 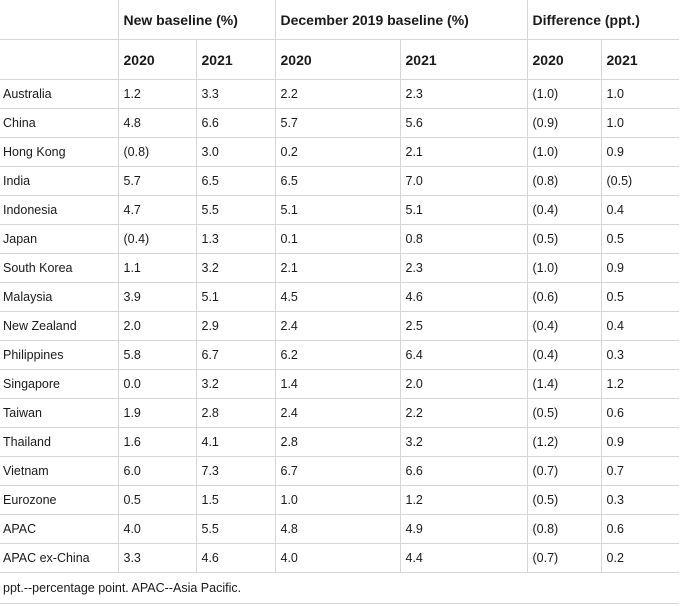 What do you see at coordinates (340, 94) in the screenshot?
I see `table-row: Australia 1.2 3.3 2.2 2.3 (1.0) 1.0` at bounding box center [340, 94].